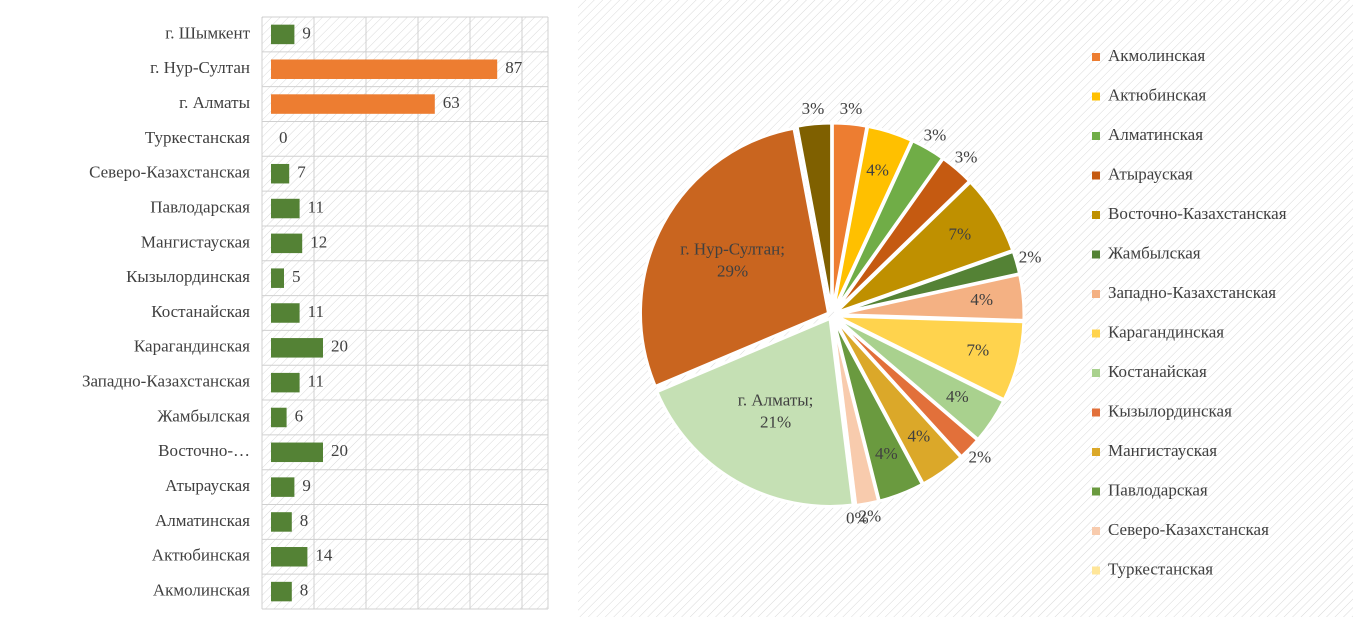 The width and height of the screenshot is (1353, 622). I want to click on data-label: 5, so click(296, 276).